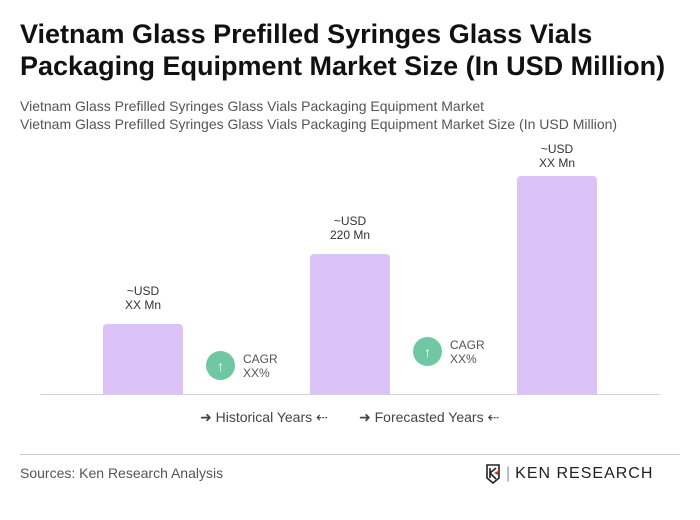 The image size is (700, 520). I want to click on bar-label-2: ~USD 220 Mn, so click(350, 228).